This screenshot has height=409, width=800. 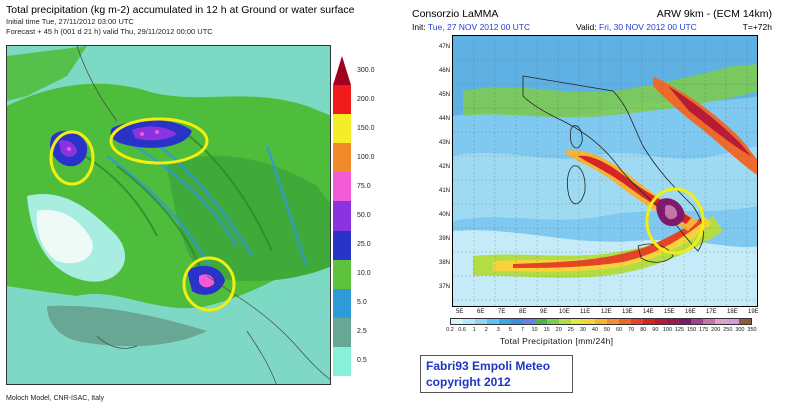 I want to click on colorbar-tick-label: 150, so click(x=692, y=330).